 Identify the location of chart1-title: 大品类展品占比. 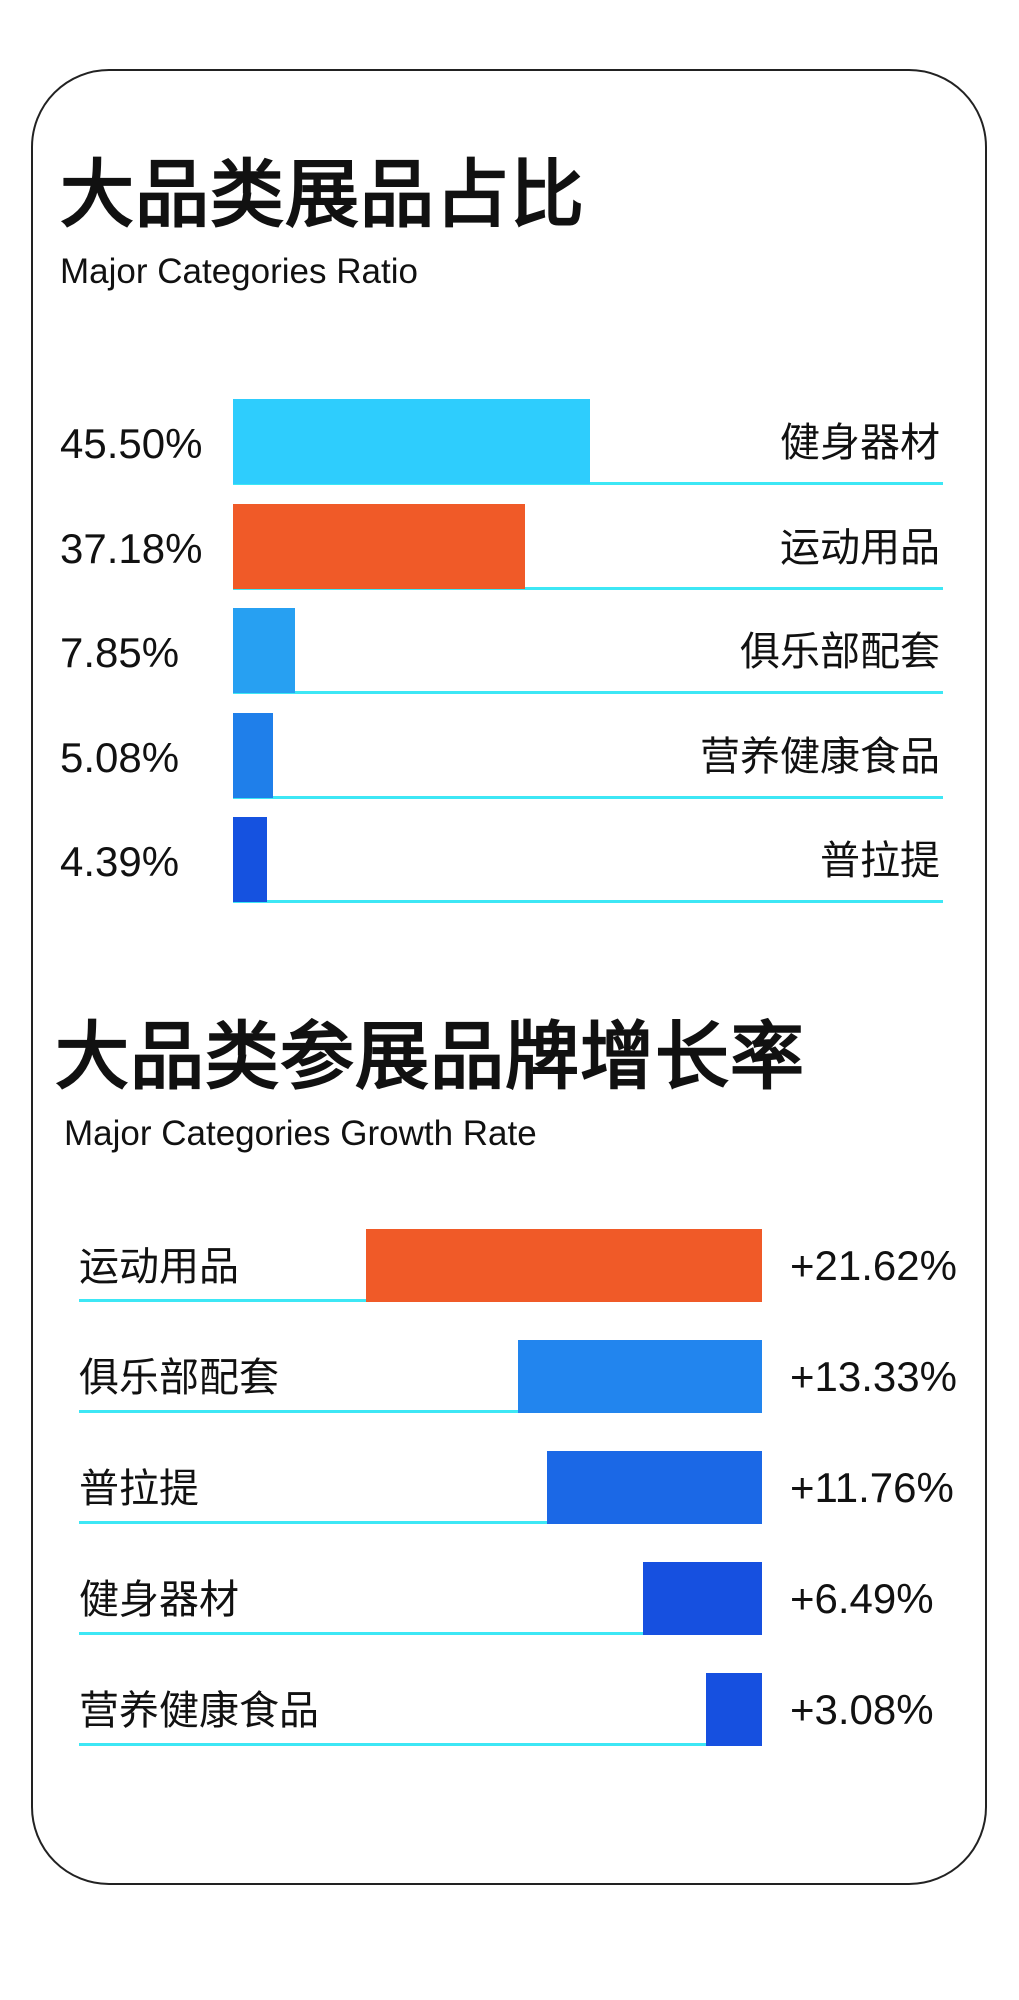
(322, 195).